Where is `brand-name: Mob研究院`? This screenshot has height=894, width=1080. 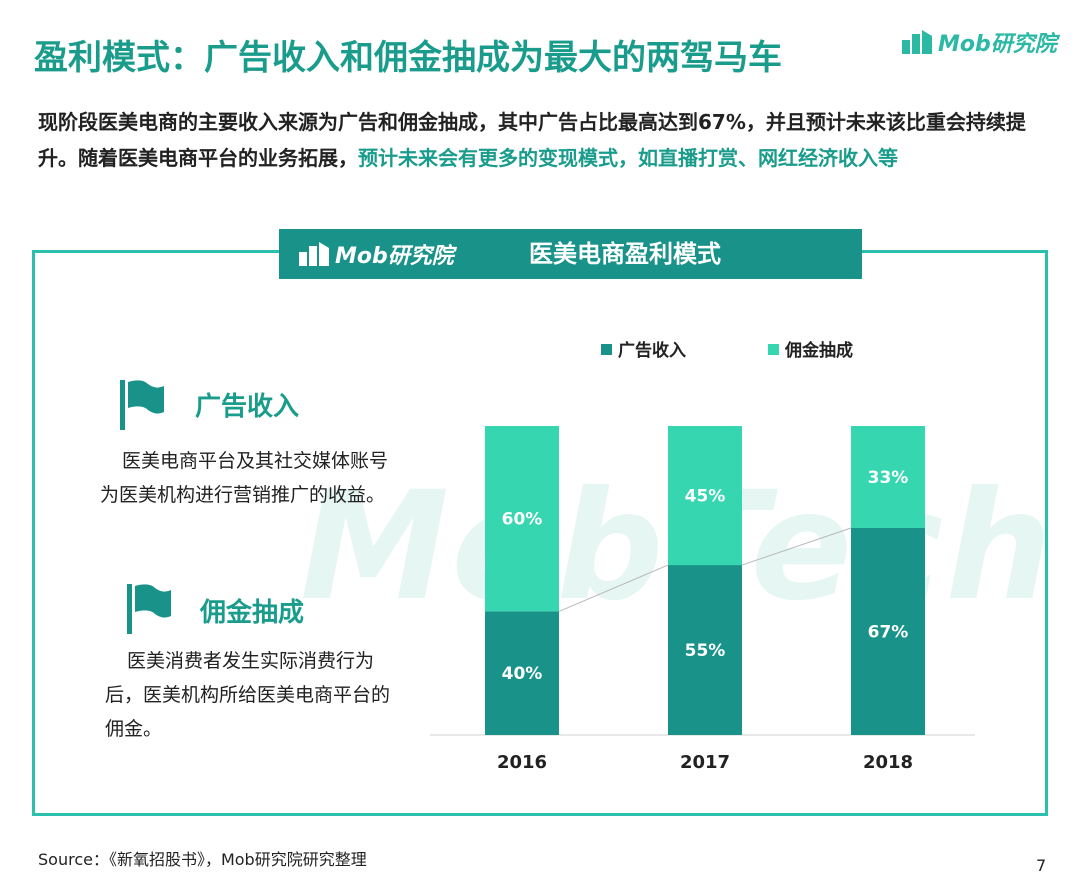 brand-name: Mob研究院 is located at coordinates (997, 44).